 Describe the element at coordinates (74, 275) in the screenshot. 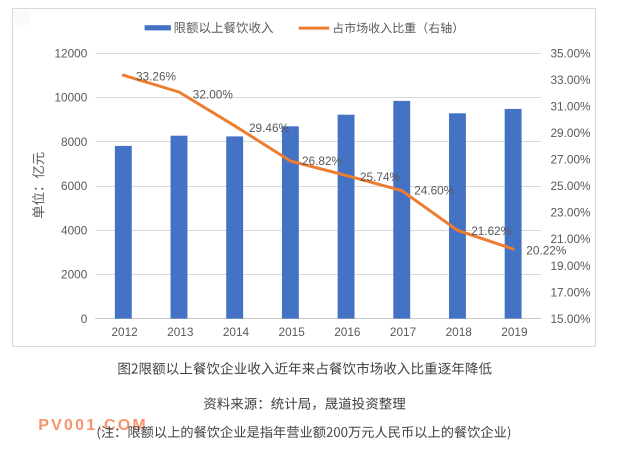

I see `svg-text: 2000` at that location.